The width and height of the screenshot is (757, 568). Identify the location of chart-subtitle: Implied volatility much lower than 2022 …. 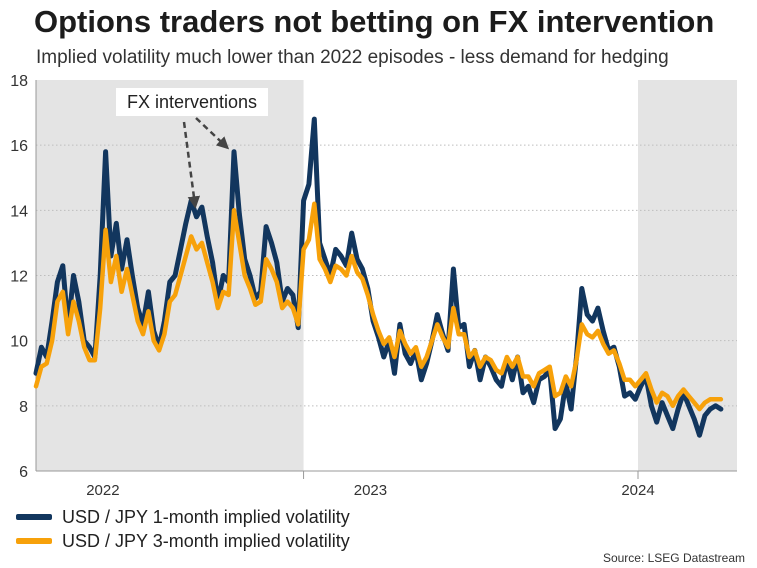
(352, 57).